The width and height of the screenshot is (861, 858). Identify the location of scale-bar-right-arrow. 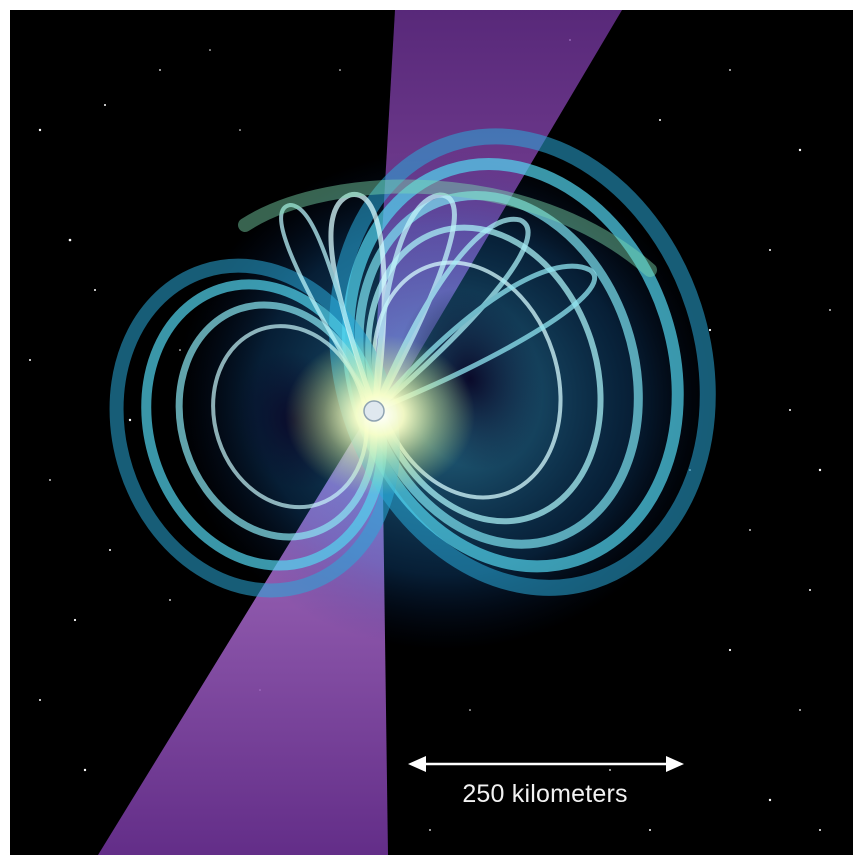
(675, 764).